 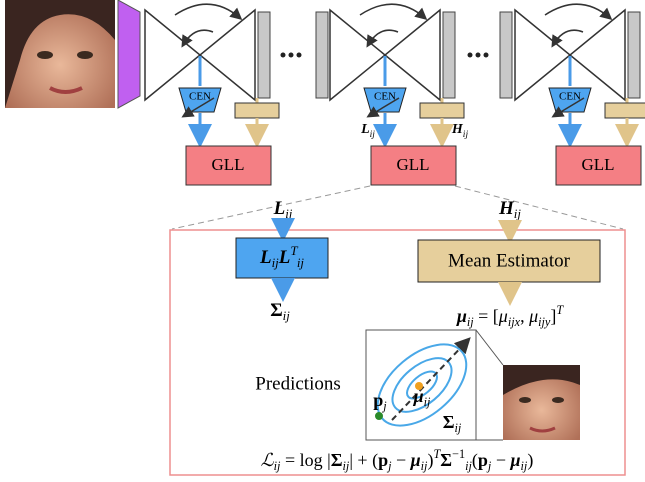 What do you see at coordinates (384, 55) in the screenshot?
I see `ellipsis` at bounding box center [384, 55].